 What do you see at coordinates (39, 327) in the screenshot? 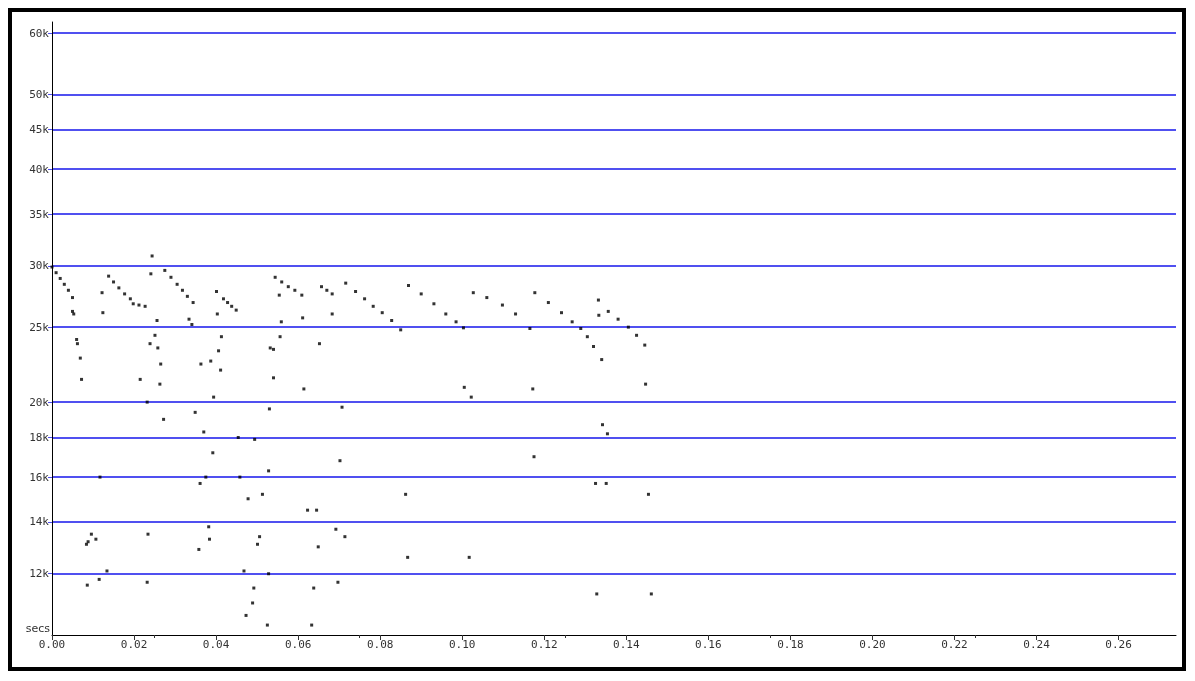
I see `y-tick-label: 25k` at bounding box center [39, 327].